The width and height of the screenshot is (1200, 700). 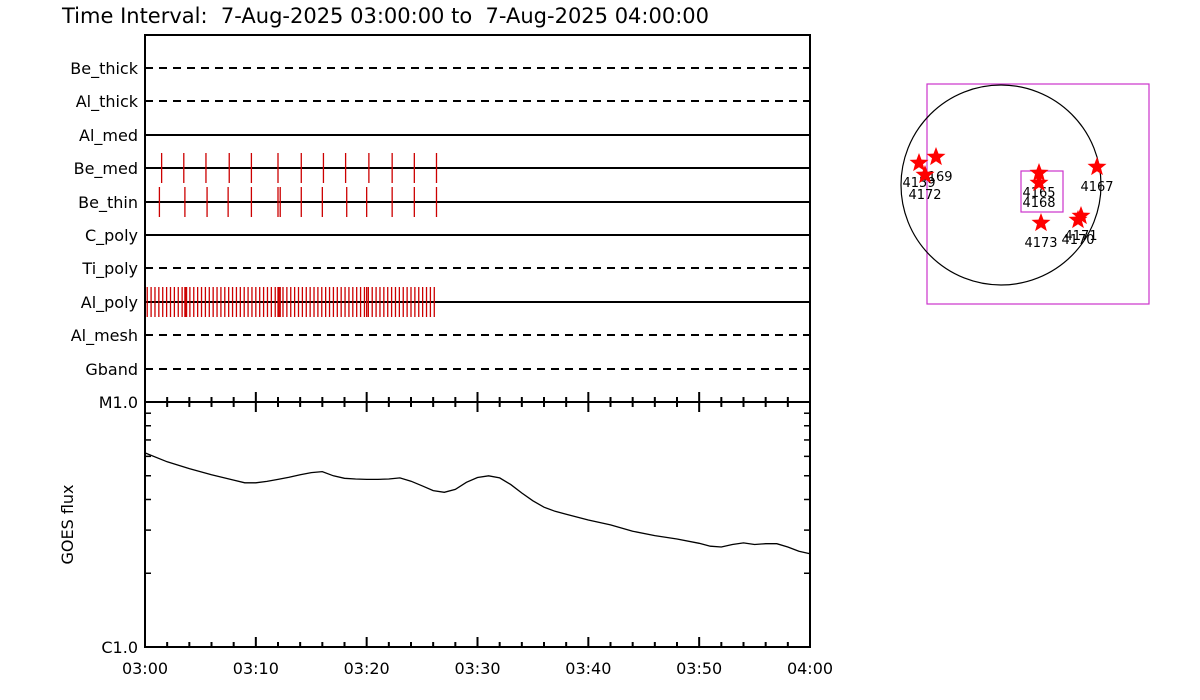 What do you see at coordinates (111, 369) in the screenshot?
I see `channel-label: Gband` at bounding box center [111, 369].